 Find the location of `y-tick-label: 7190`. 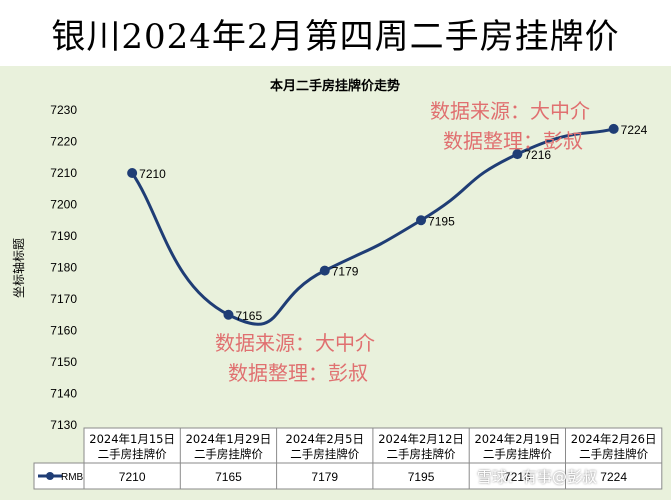

y-tick-label: 7190 is located at coordinates (63, 236).